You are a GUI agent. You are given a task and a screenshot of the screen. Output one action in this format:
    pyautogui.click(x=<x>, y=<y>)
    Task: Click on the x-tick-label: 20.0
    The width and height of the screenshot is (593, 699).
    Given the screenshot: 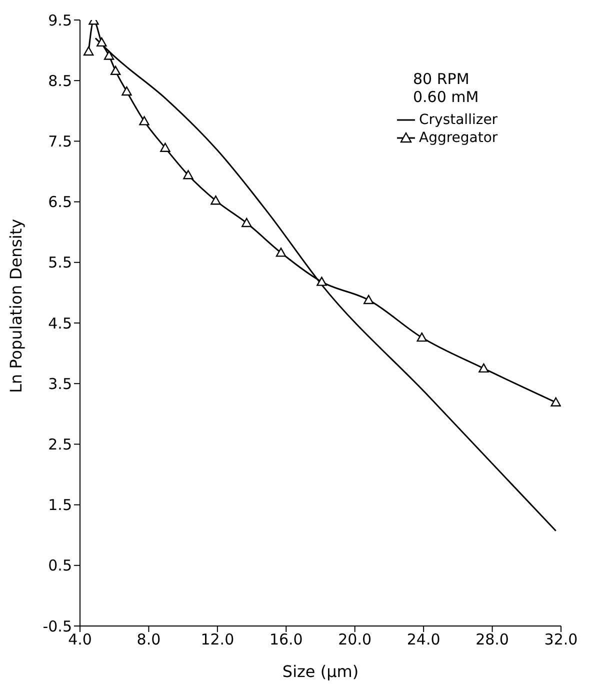 What is the action you would take?
    pyautogui.click(x=355, y=639)
    